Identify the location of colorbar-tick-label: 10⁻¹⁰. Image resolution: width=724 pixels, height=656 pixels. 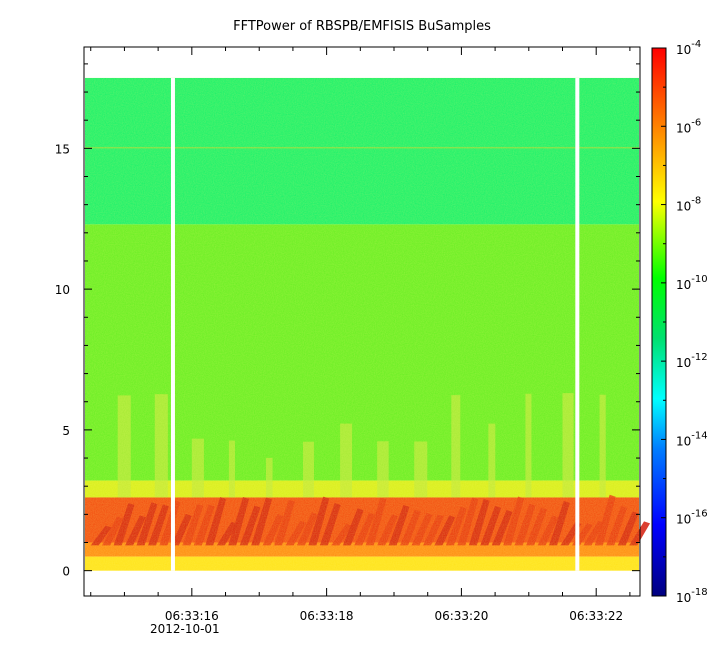
(692, 283).